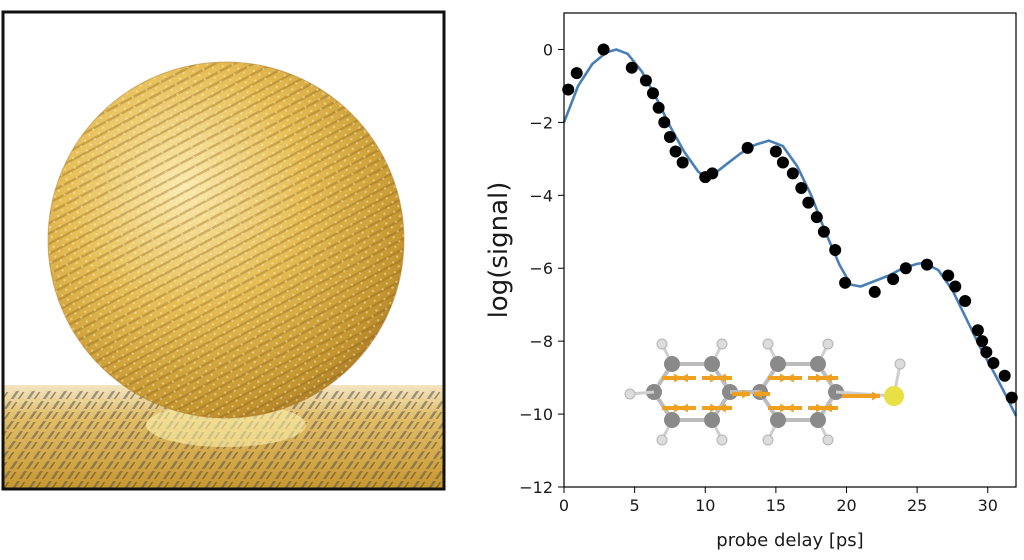  Describe the element at coordinates (536, 487) in the screenshot. I see `y-tick-label: −12` at that location.